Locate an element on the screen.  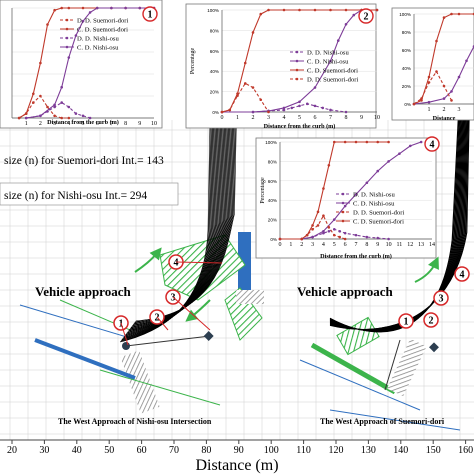
location-marker-label: 1 is located at coordinates (406, 322).